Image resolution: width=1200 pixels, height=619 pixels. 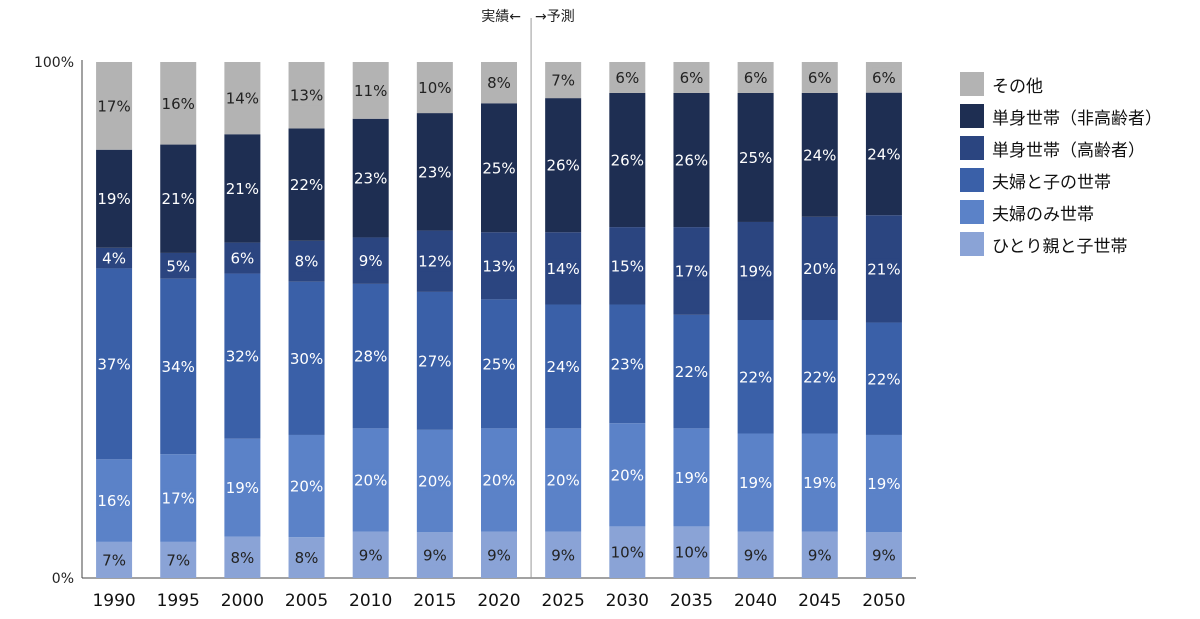 What do you see at coordinates (242, 99) in the screenshot?
I see `data-label: 14%` at bounding box center [242, 99].